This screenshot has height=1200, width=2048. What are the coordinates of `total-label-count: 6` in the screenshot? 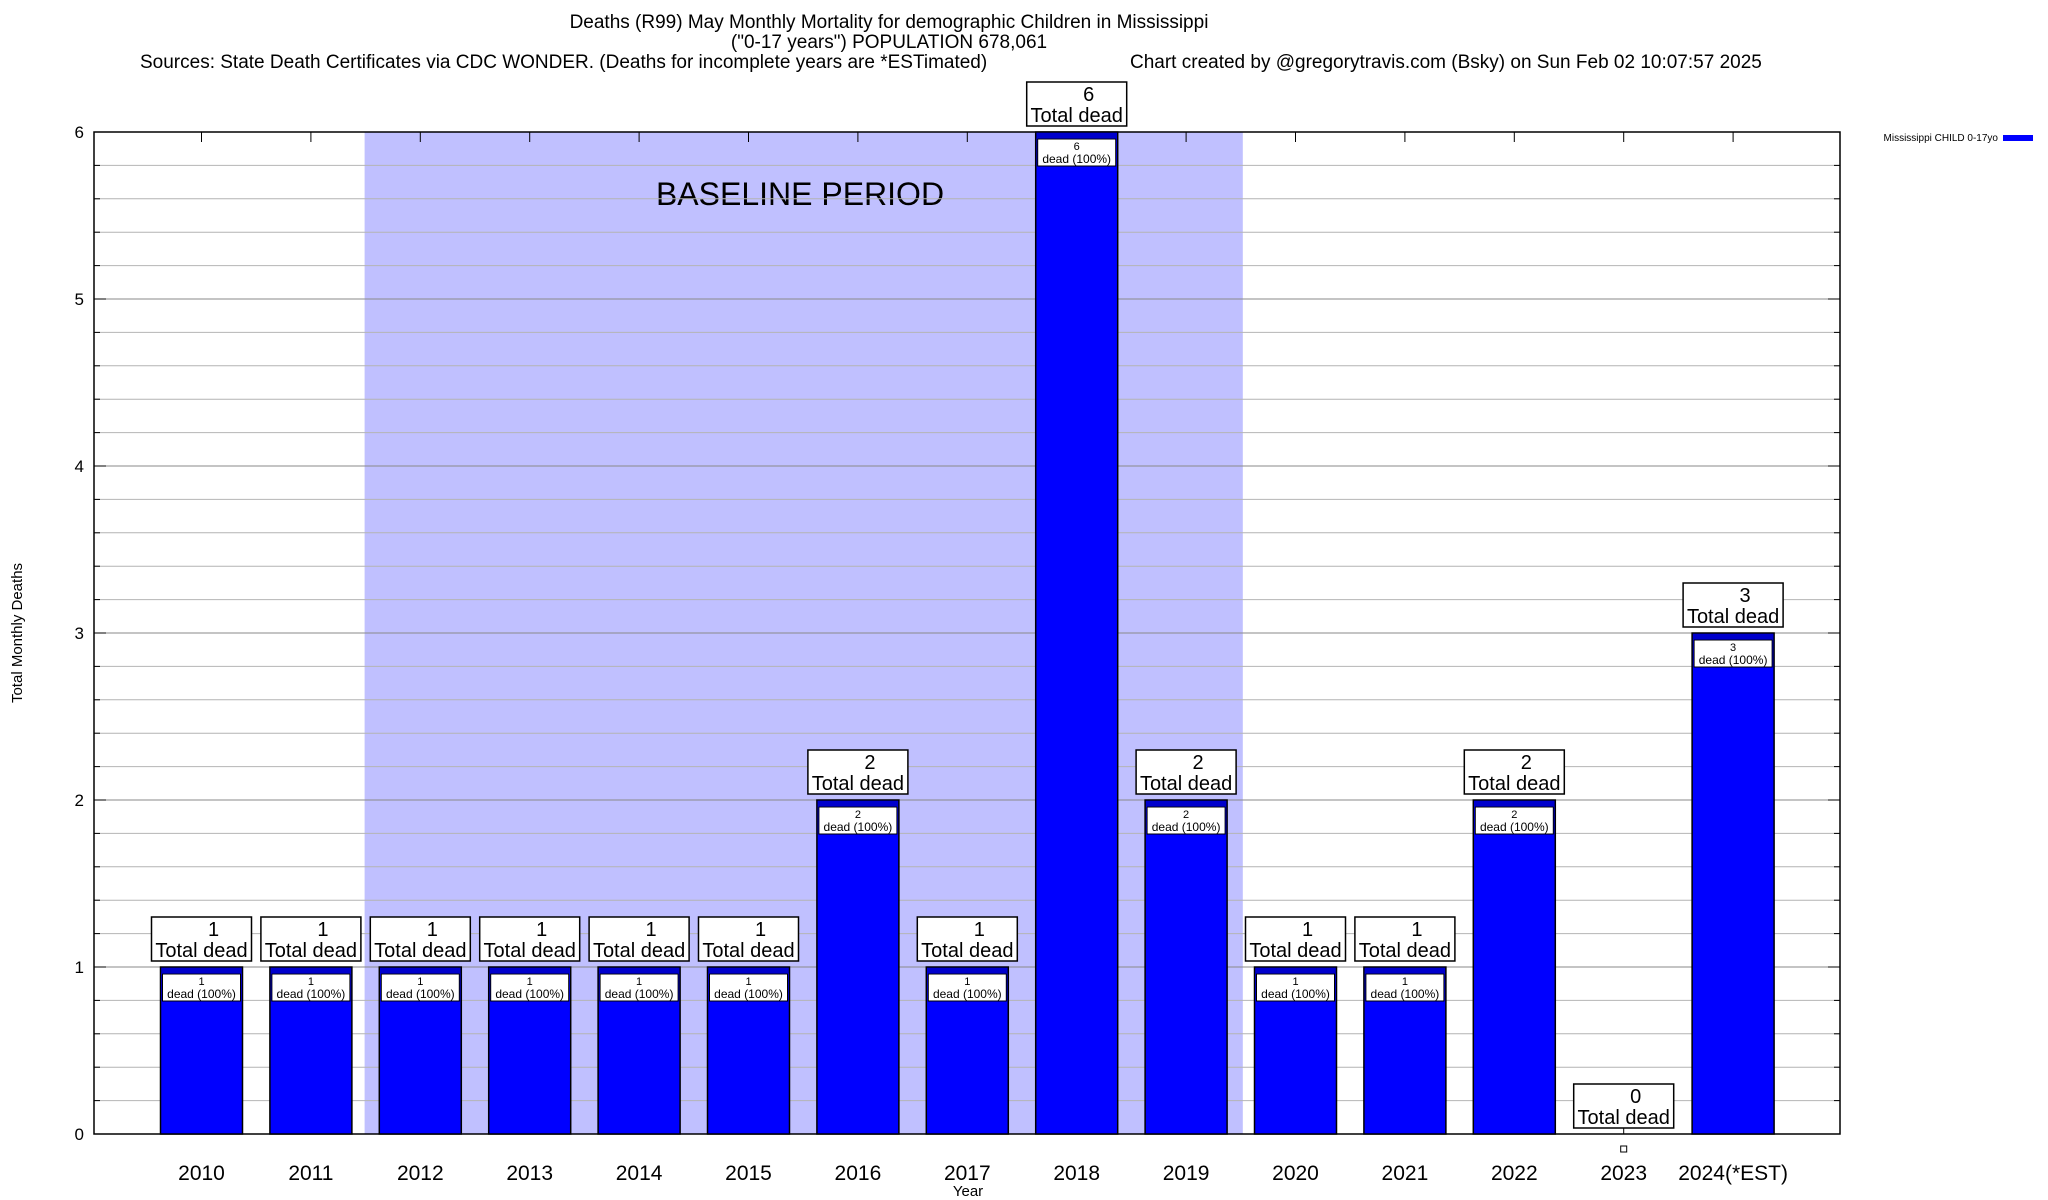 It's located at (1088, 95).